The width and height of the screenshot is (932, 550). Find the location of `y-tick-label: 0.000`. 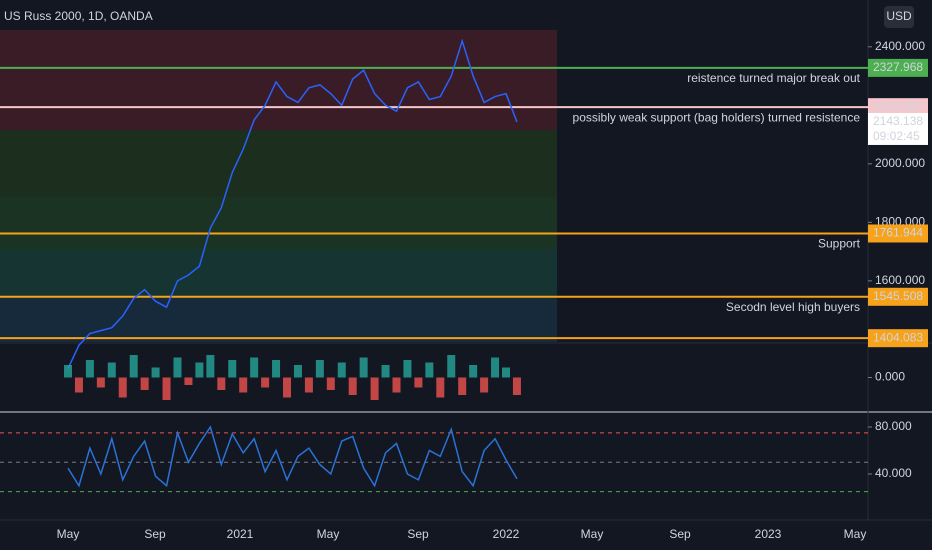

y-tick-label: 0.000 is located at coordinates (890, 377).